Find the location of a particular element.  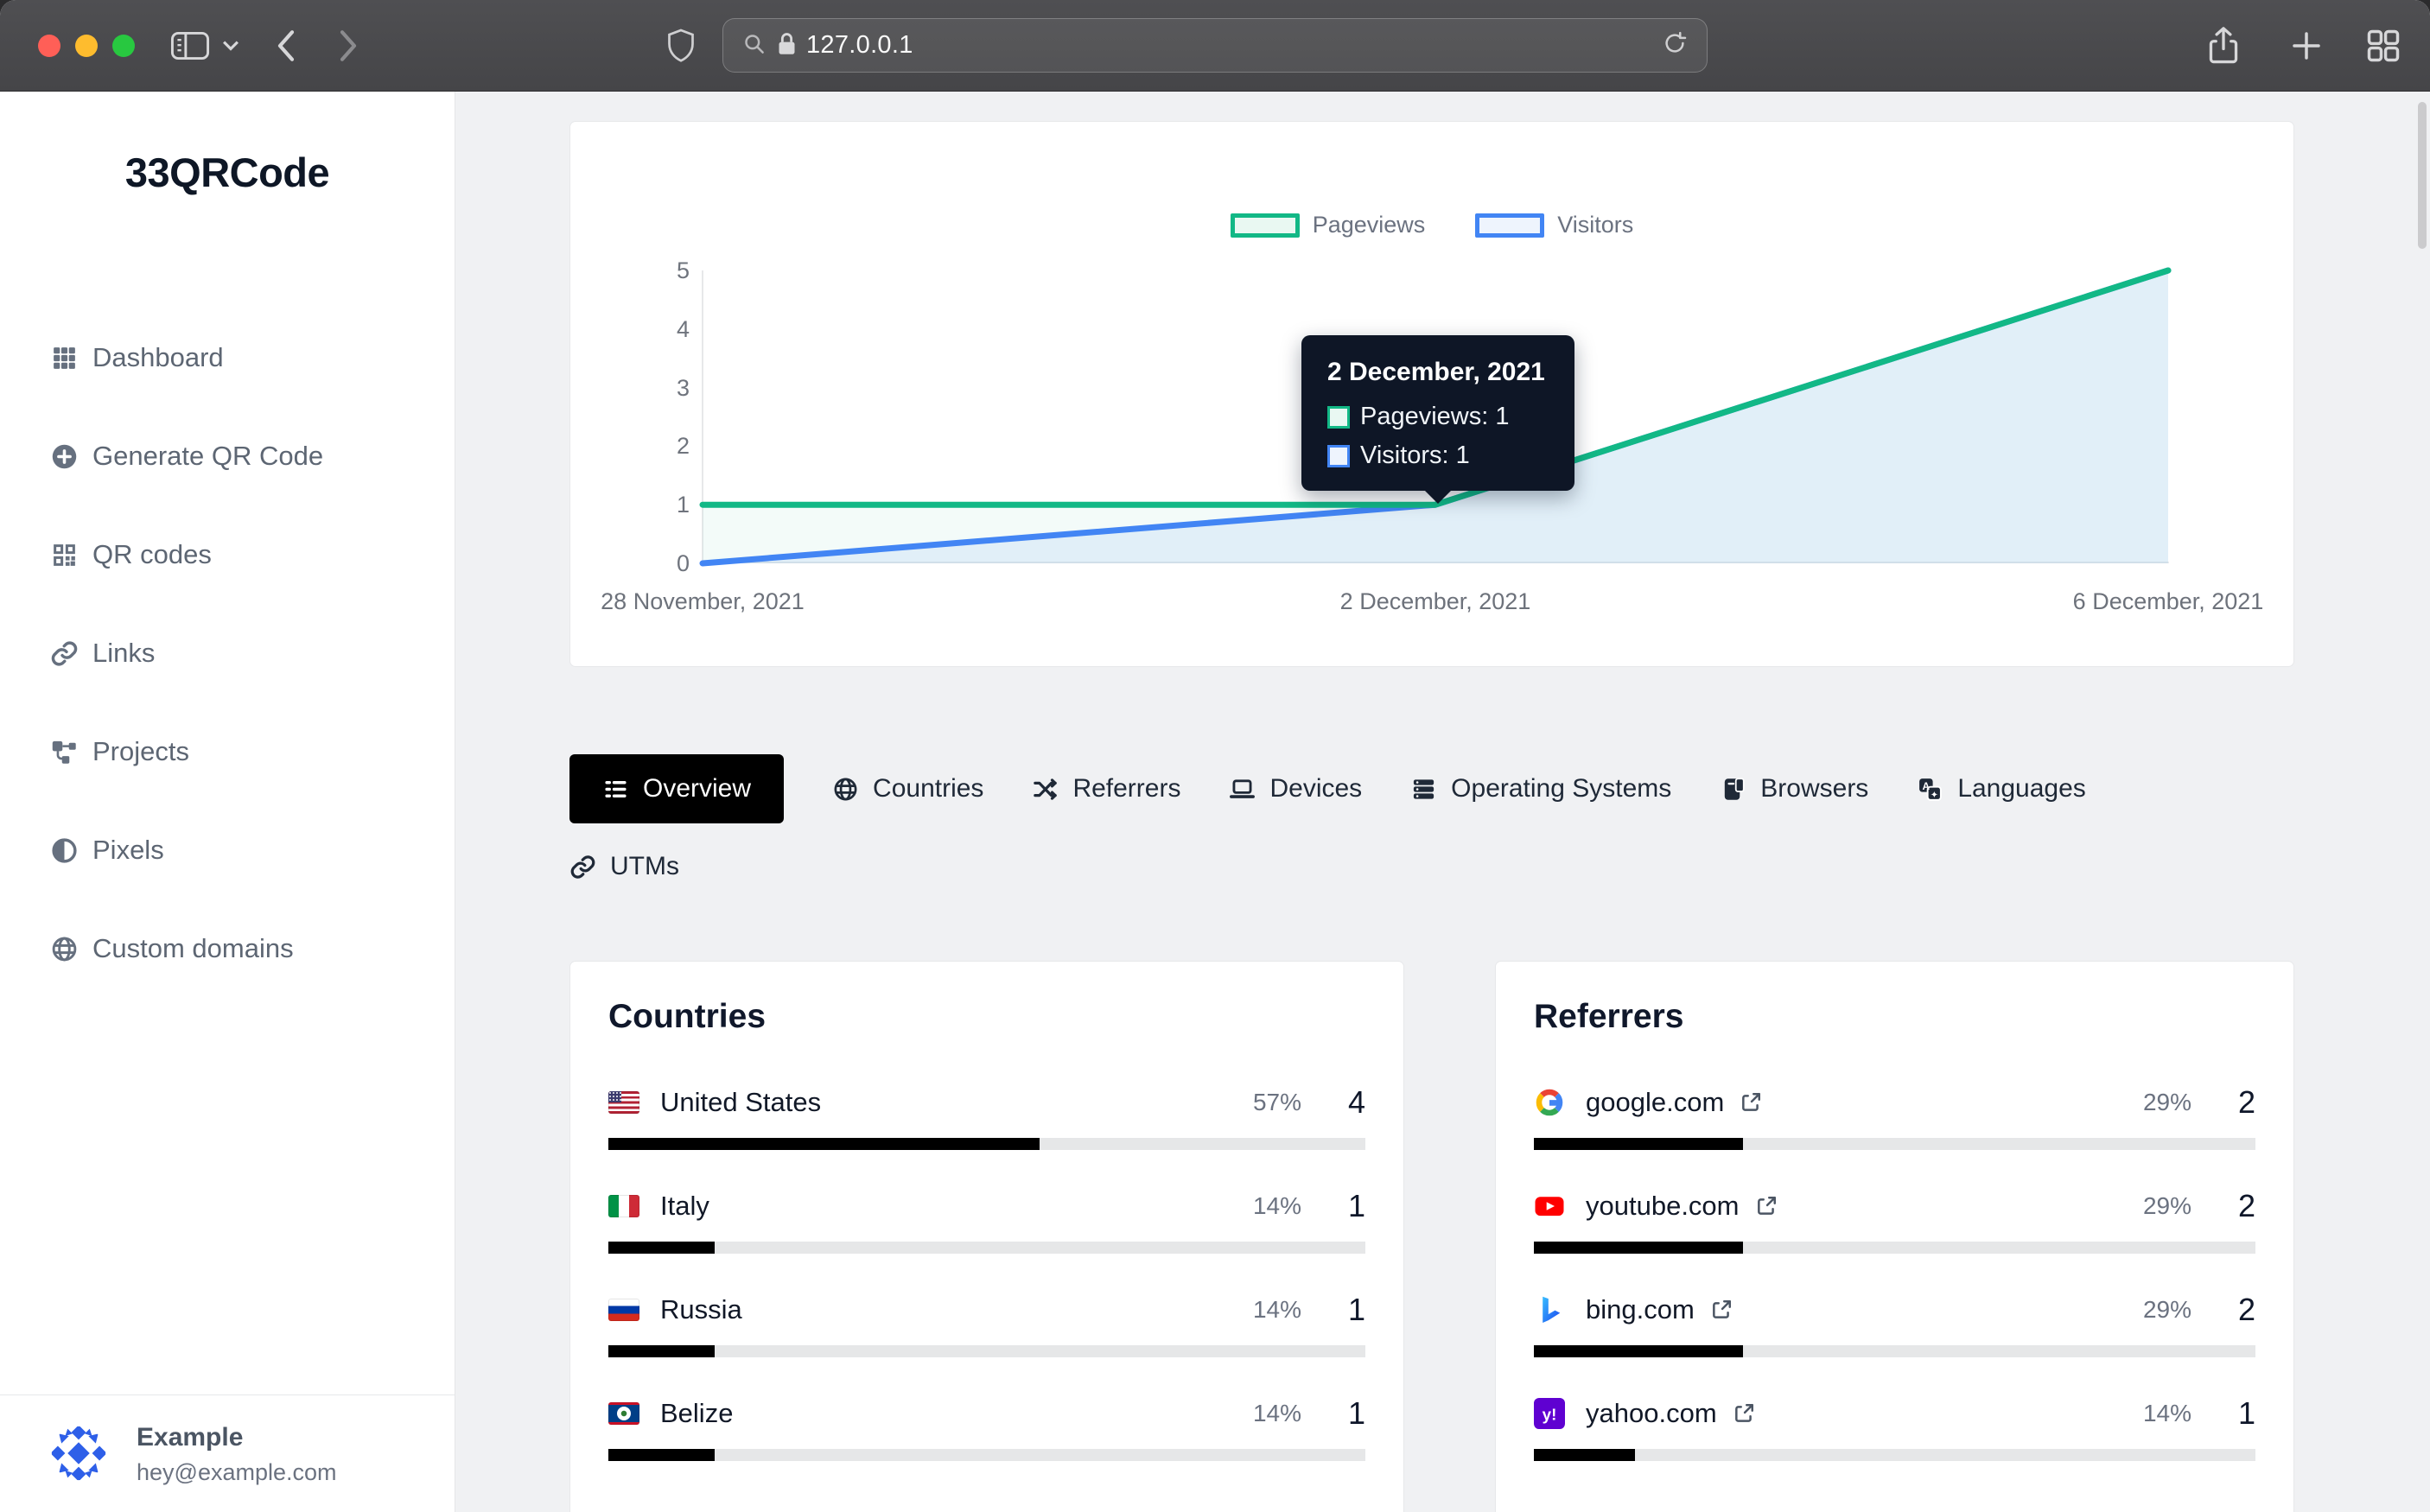

address-bar: 127.0.0.1 is located at coordinates (1215, 45).